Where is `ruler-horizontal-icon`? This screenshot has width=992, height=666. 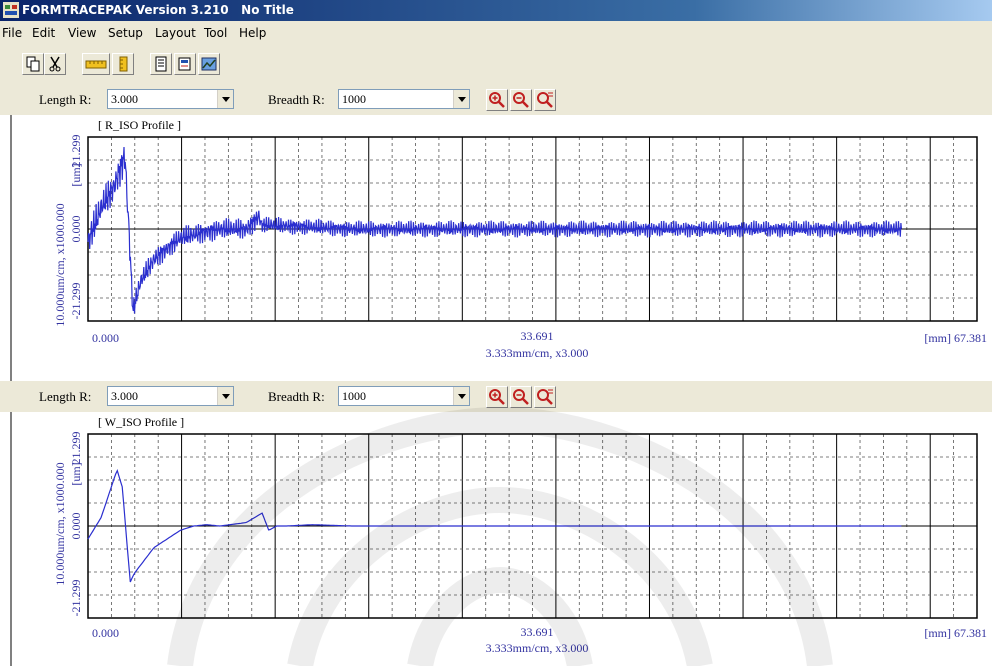
ruler-horizontal-icon is located at coordinates (96, 64).